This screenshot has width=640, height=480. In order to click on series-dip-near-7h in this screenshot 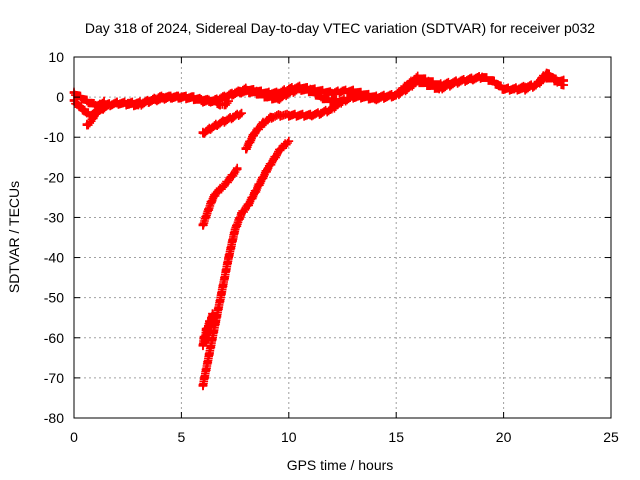, I will do `click(222, 102)`.